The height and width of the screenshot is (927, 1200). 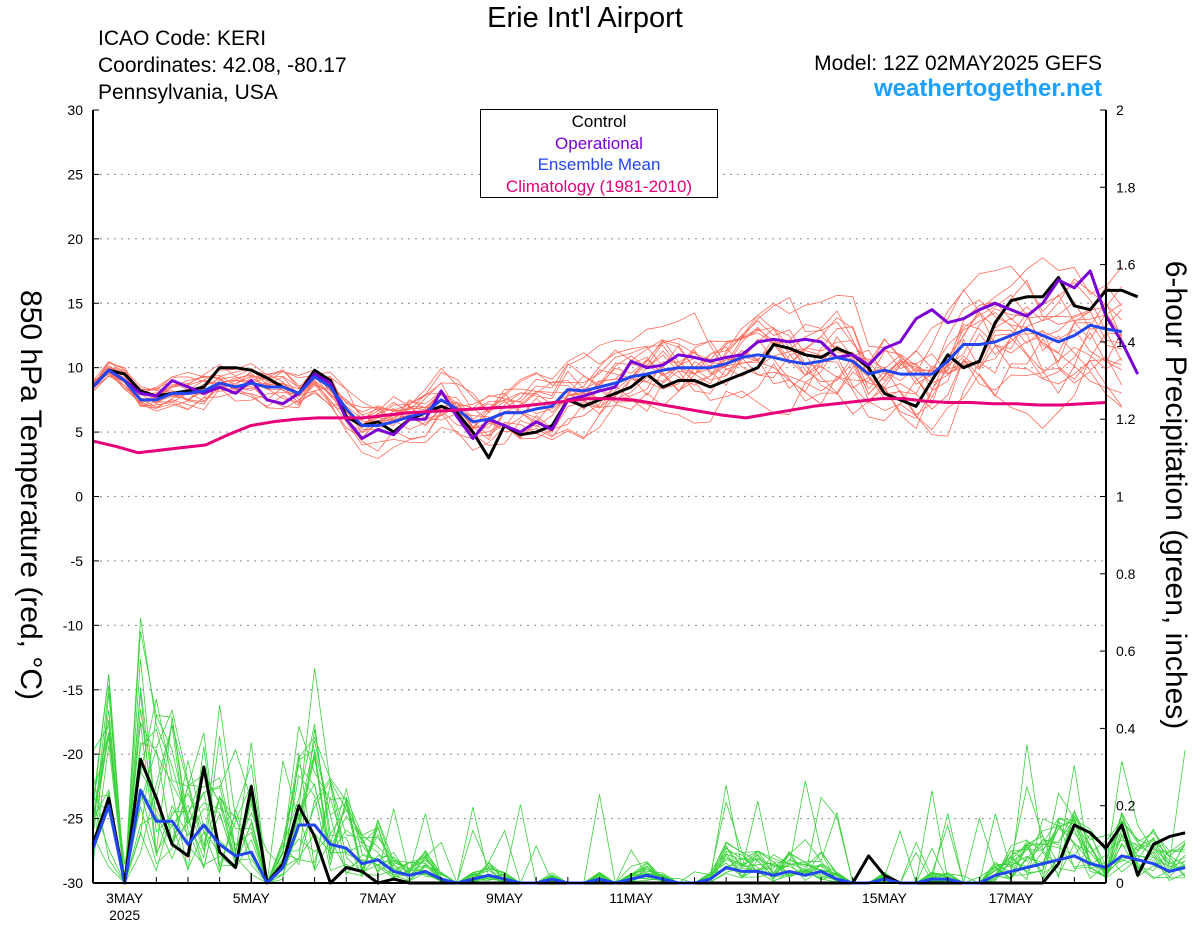 What do you see at coordinates (73, 625) in the screenshot?
I see `y-tick-label-left: -10` at bounding box center [73, 625].